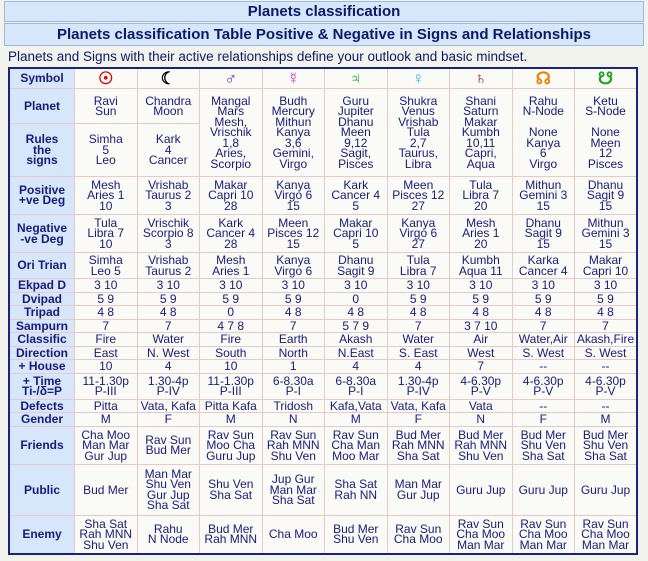 The height and width of the screenshot is (561, 648). What do you see at coordinates (231, 353) in the screenshot?
I see `table-cell: South` at bounding box center [231, 353].